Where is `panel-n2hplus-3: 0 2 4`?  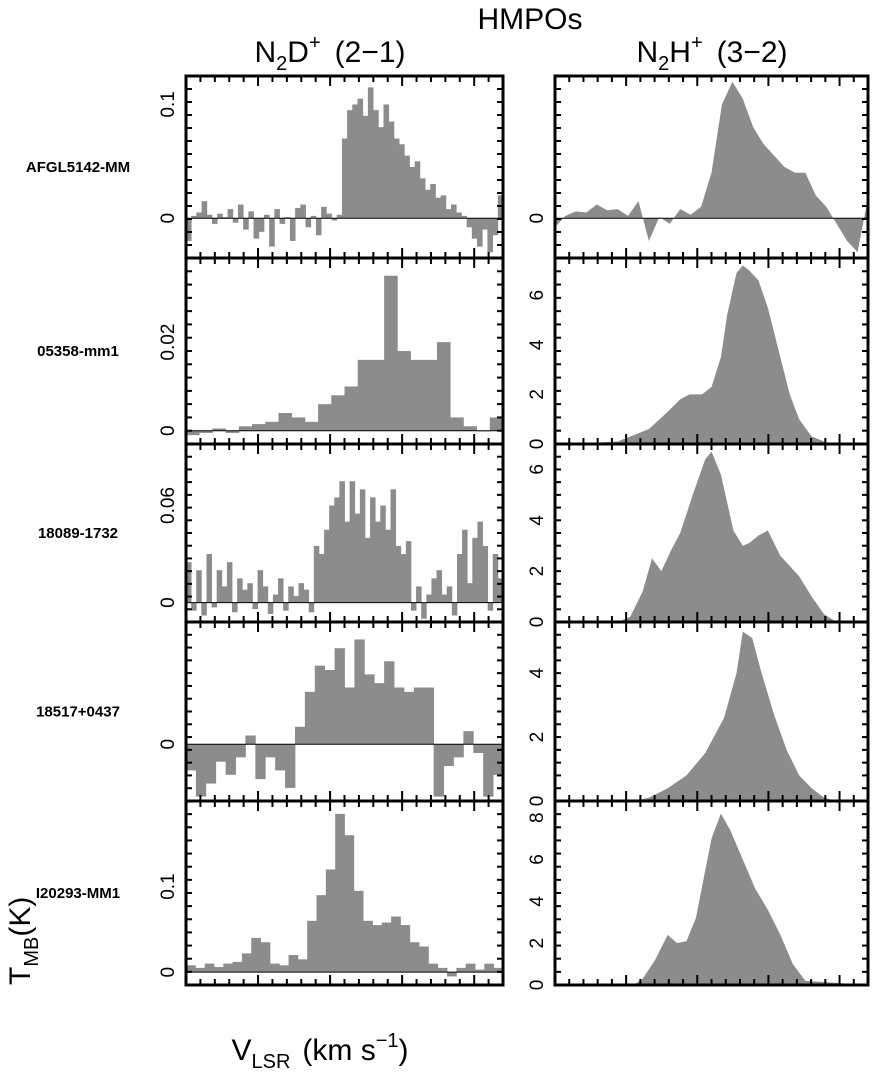 panel-n2hplus-3: 0 2 4 is located at coordinates (698, 713).